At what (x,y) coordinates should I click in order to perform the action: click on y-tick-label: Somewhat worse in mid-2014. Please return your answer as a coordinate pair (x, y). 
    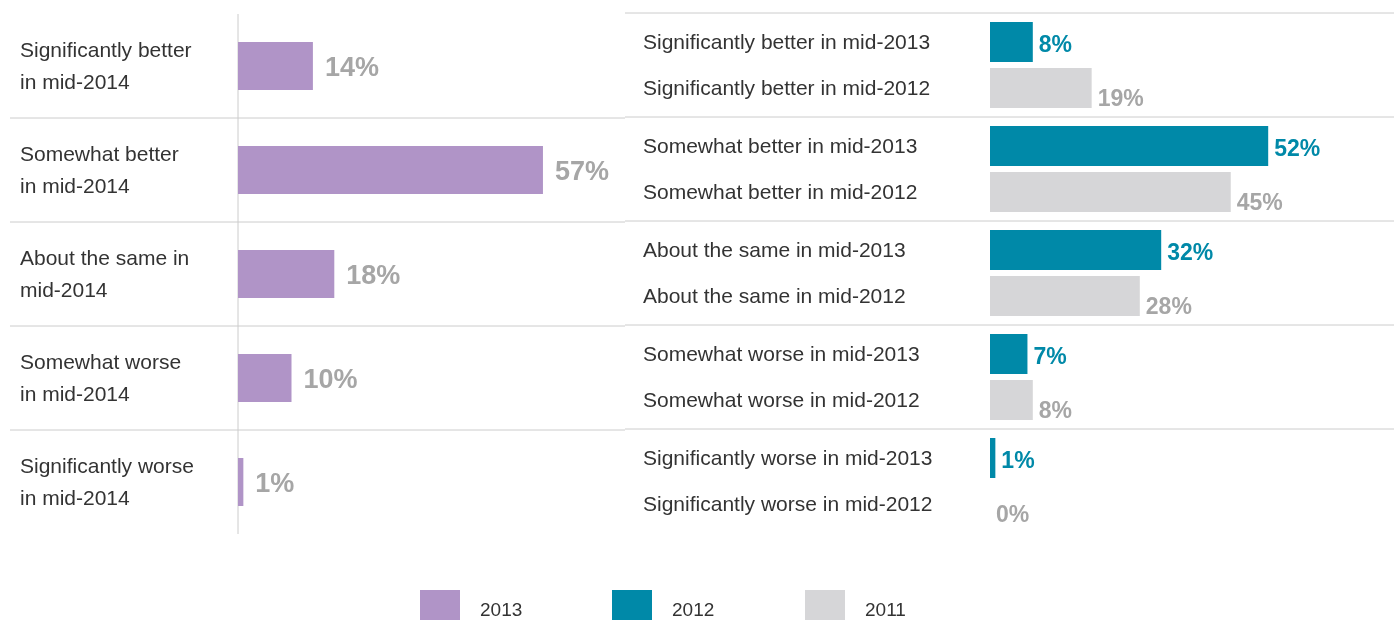
    Looking at the image, I should click on (101, 377).